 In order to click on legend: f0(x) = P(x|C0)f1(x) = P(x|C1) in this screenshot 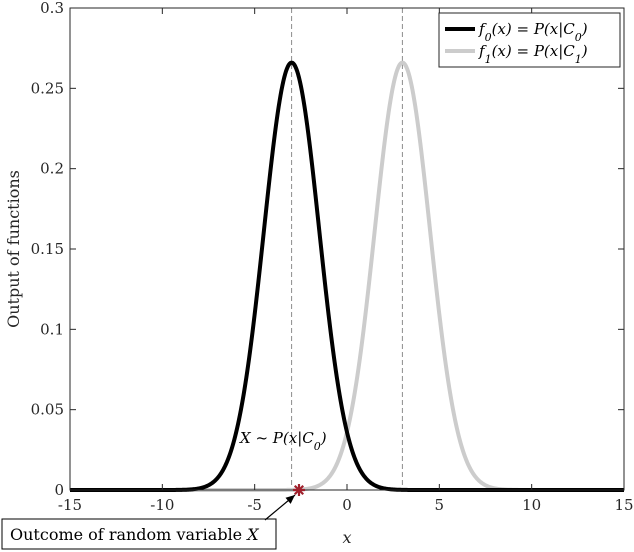, I will do `click(529, 40)`.